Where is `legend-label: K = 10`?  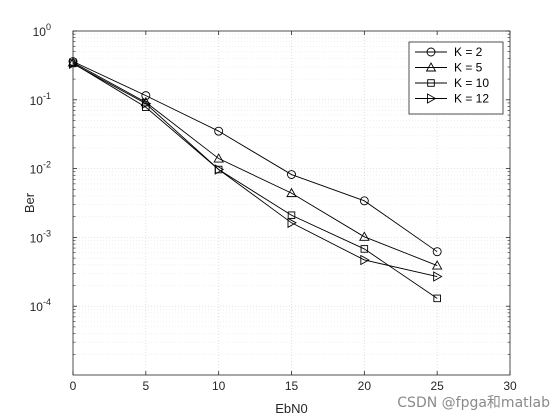
legend-label: K = 10 is located at coordinates (471, 83).